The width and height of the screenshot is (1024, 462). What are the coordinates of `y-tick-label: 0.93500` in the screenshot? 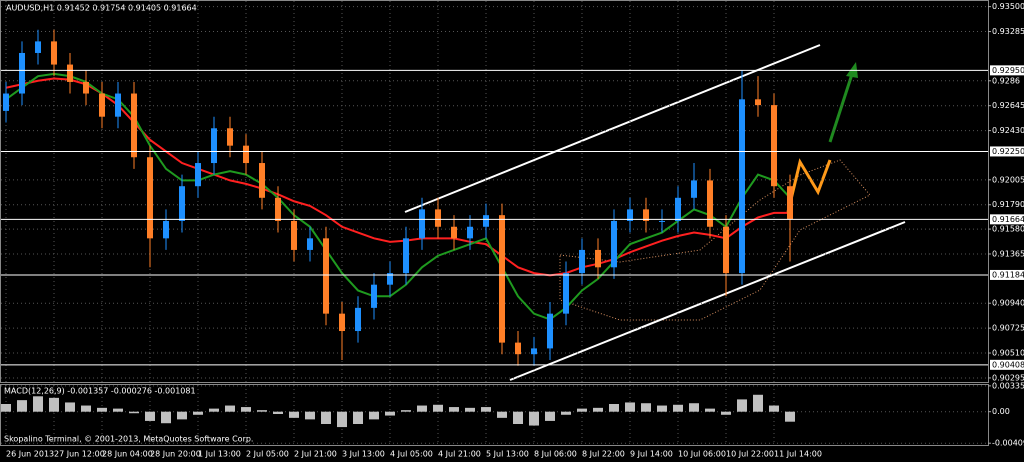 It's located at (1008, 6).